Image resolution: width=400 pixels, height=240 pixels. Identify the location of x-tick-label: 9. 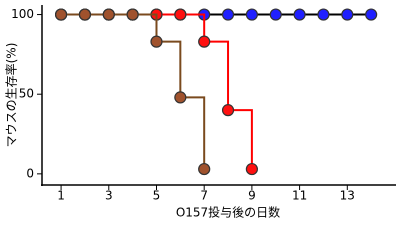
(252, 196).